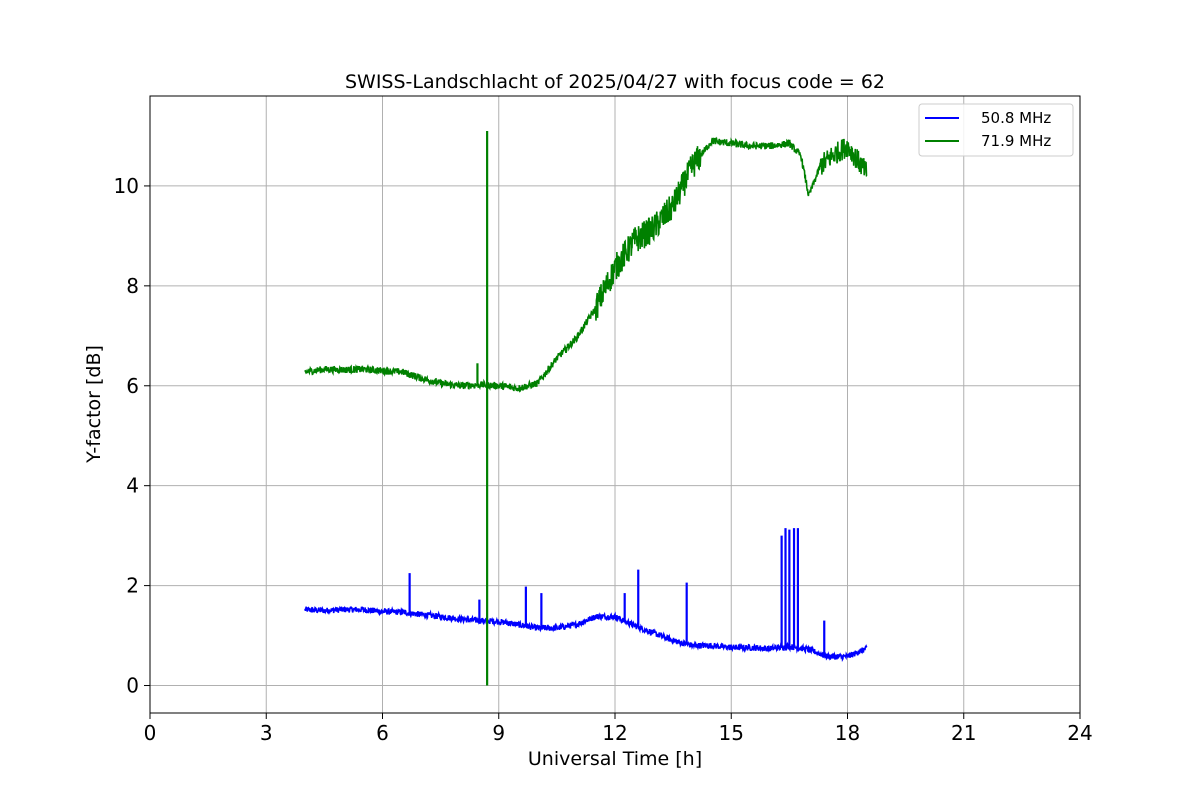 This screenshot has width=1200, height=800. Describe the element at coordinates (1016, 118) in the screenshot. I see `legend-label: 50.8 MHz` at that location.